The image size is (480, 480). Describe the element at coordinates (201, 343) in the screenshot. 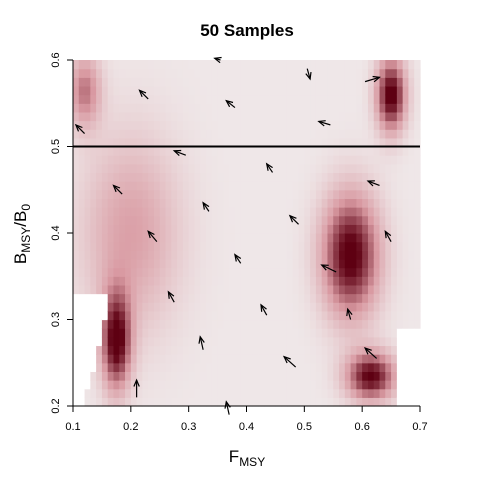

I see `arrow-shaft` at that location.